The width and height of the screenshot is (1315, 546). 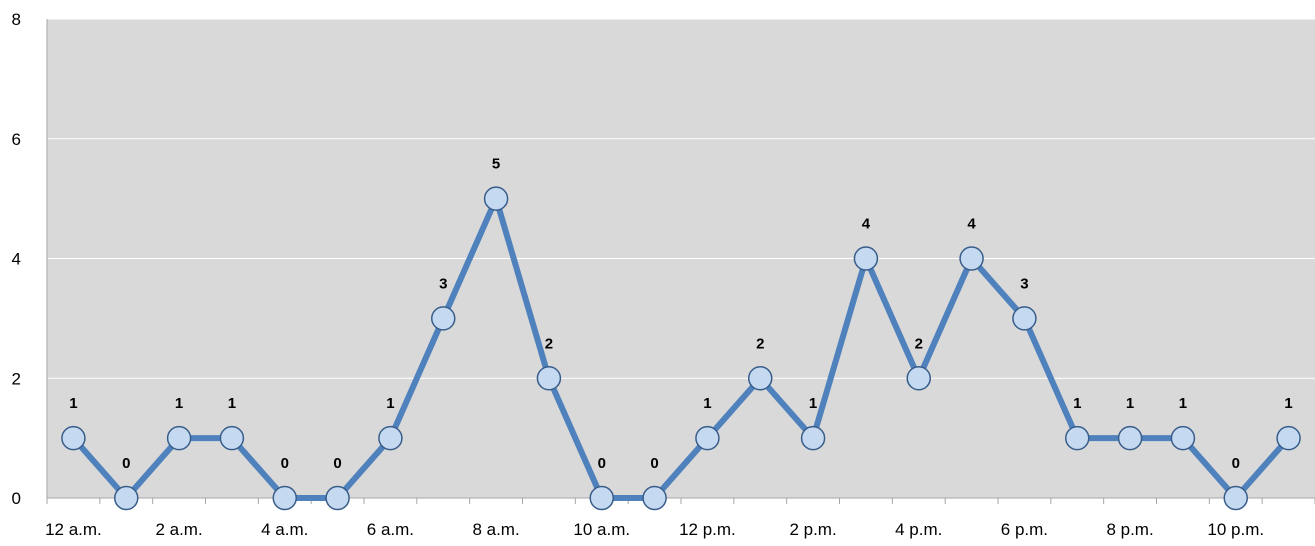 I want to click on y-tick-label: 6, so click(x=16, y=139).